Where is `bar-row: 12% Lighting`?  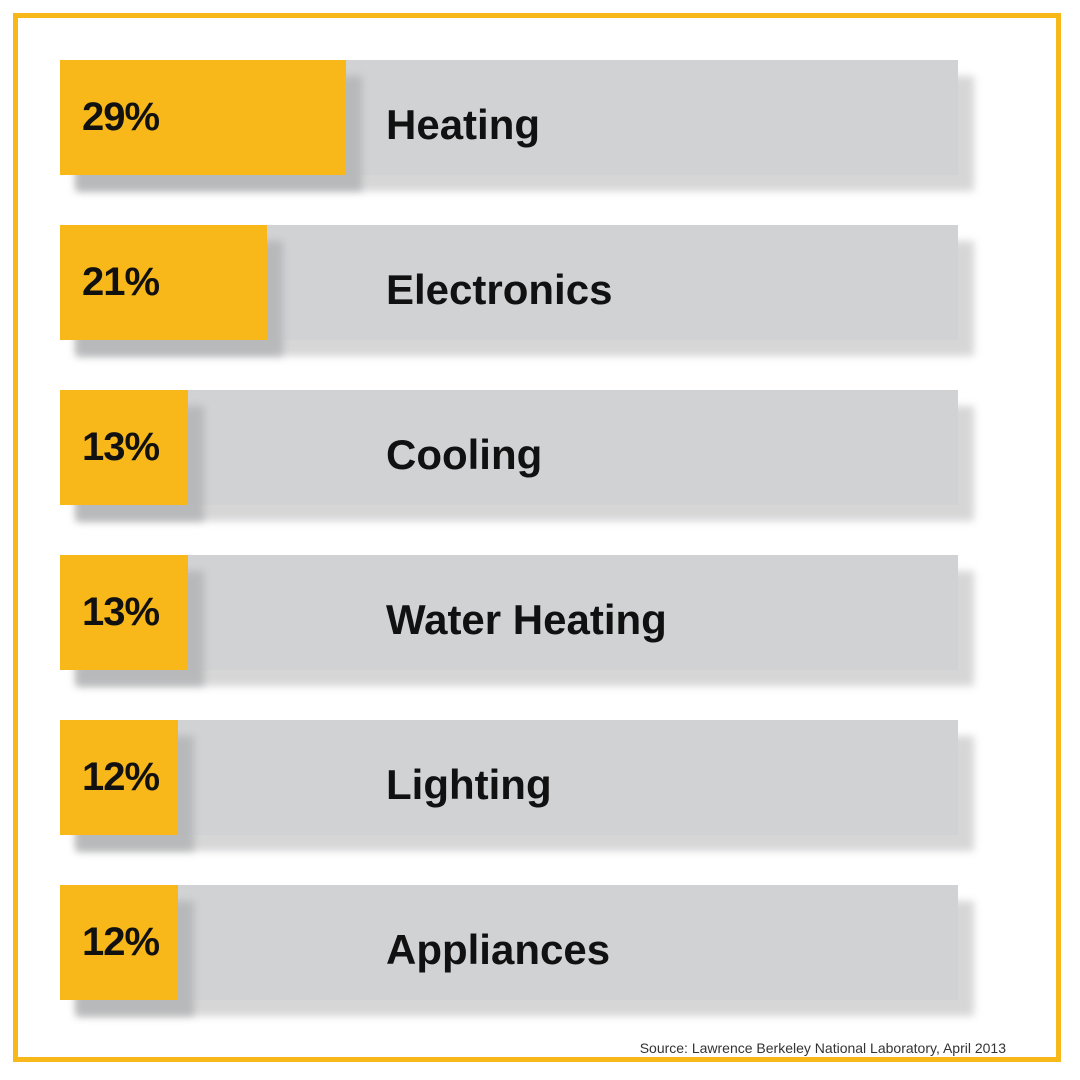
bar-row: 12% Lighting is located at coordinates (517, 785).